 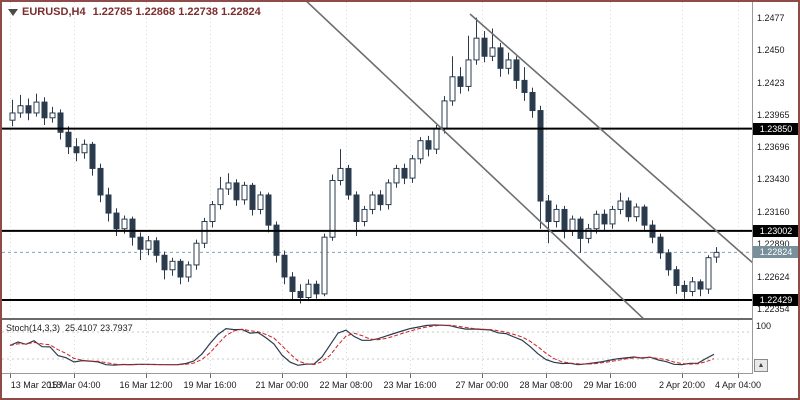 I want to click on price-axis-label: 1.22354, so click(x=773, y=309).